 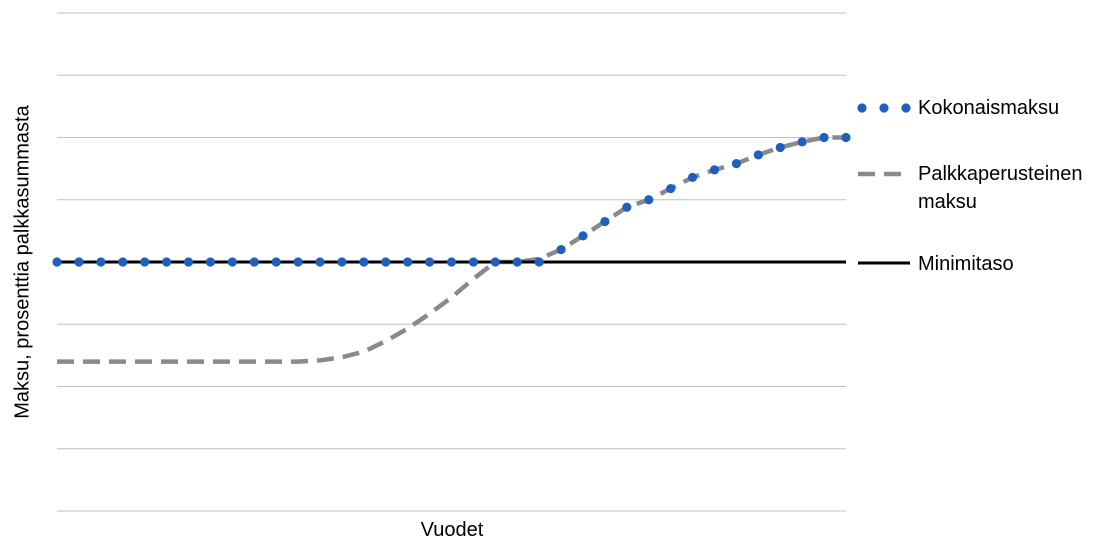 What do you see at coordinates (22, 262) in the screenshot?
I see `y-axis-label: Maksu, prosenttia palkkasummasta` at bounding box center [22, 262].